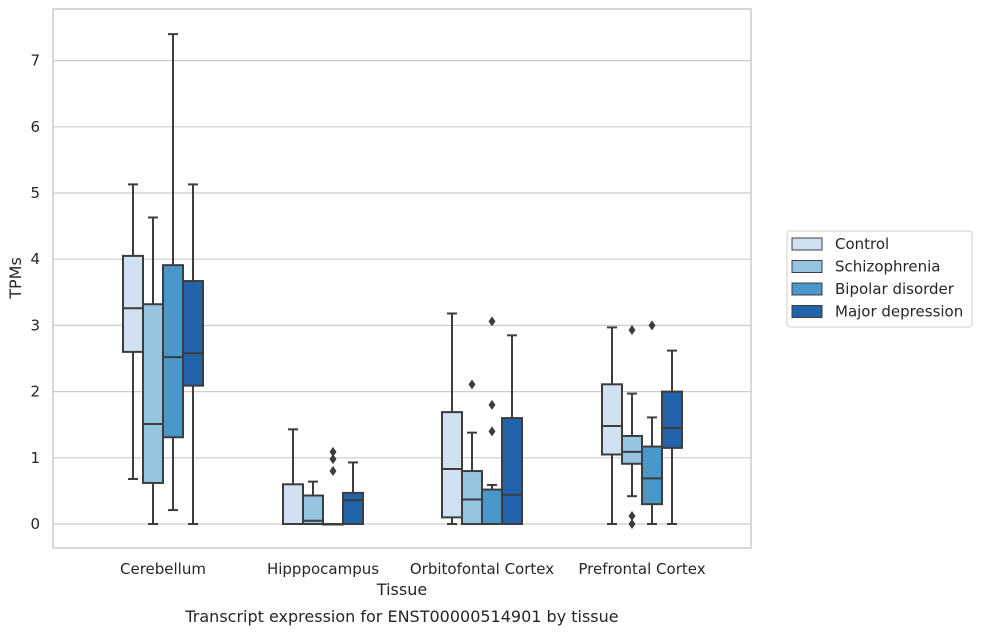 This screenshot has width=983, height=634. Describe the element at coordinates (641, 569) in the screenshot. I see `x-tick-label: Prefrontal Cortex` at that location.